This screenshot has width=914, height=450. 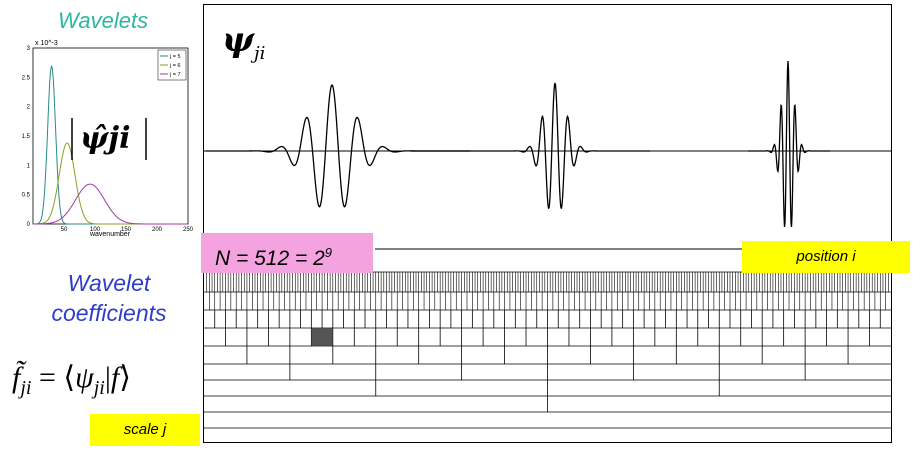 I want to click on inset-y-tick-label: 0, so click(x=29, y=225).